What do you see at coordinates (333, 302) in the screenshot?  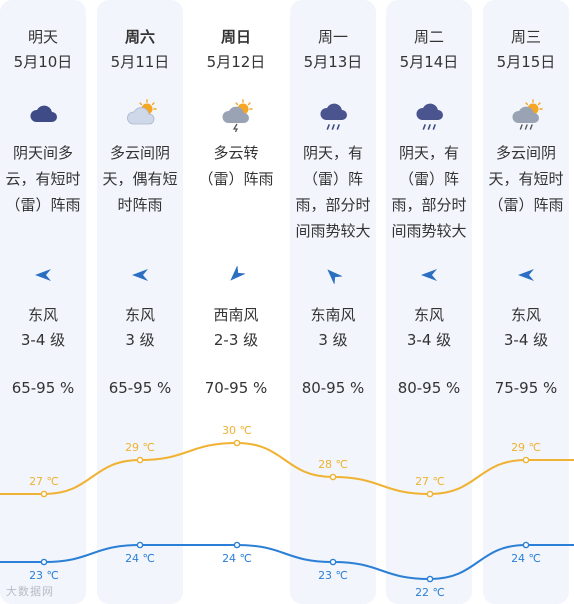 I see `day-column: 周一 5月13日阴天，有（雷）阵雨，部分时间雨势较大东南风 3 级 80-95 %` at bounding box center [333, 302].